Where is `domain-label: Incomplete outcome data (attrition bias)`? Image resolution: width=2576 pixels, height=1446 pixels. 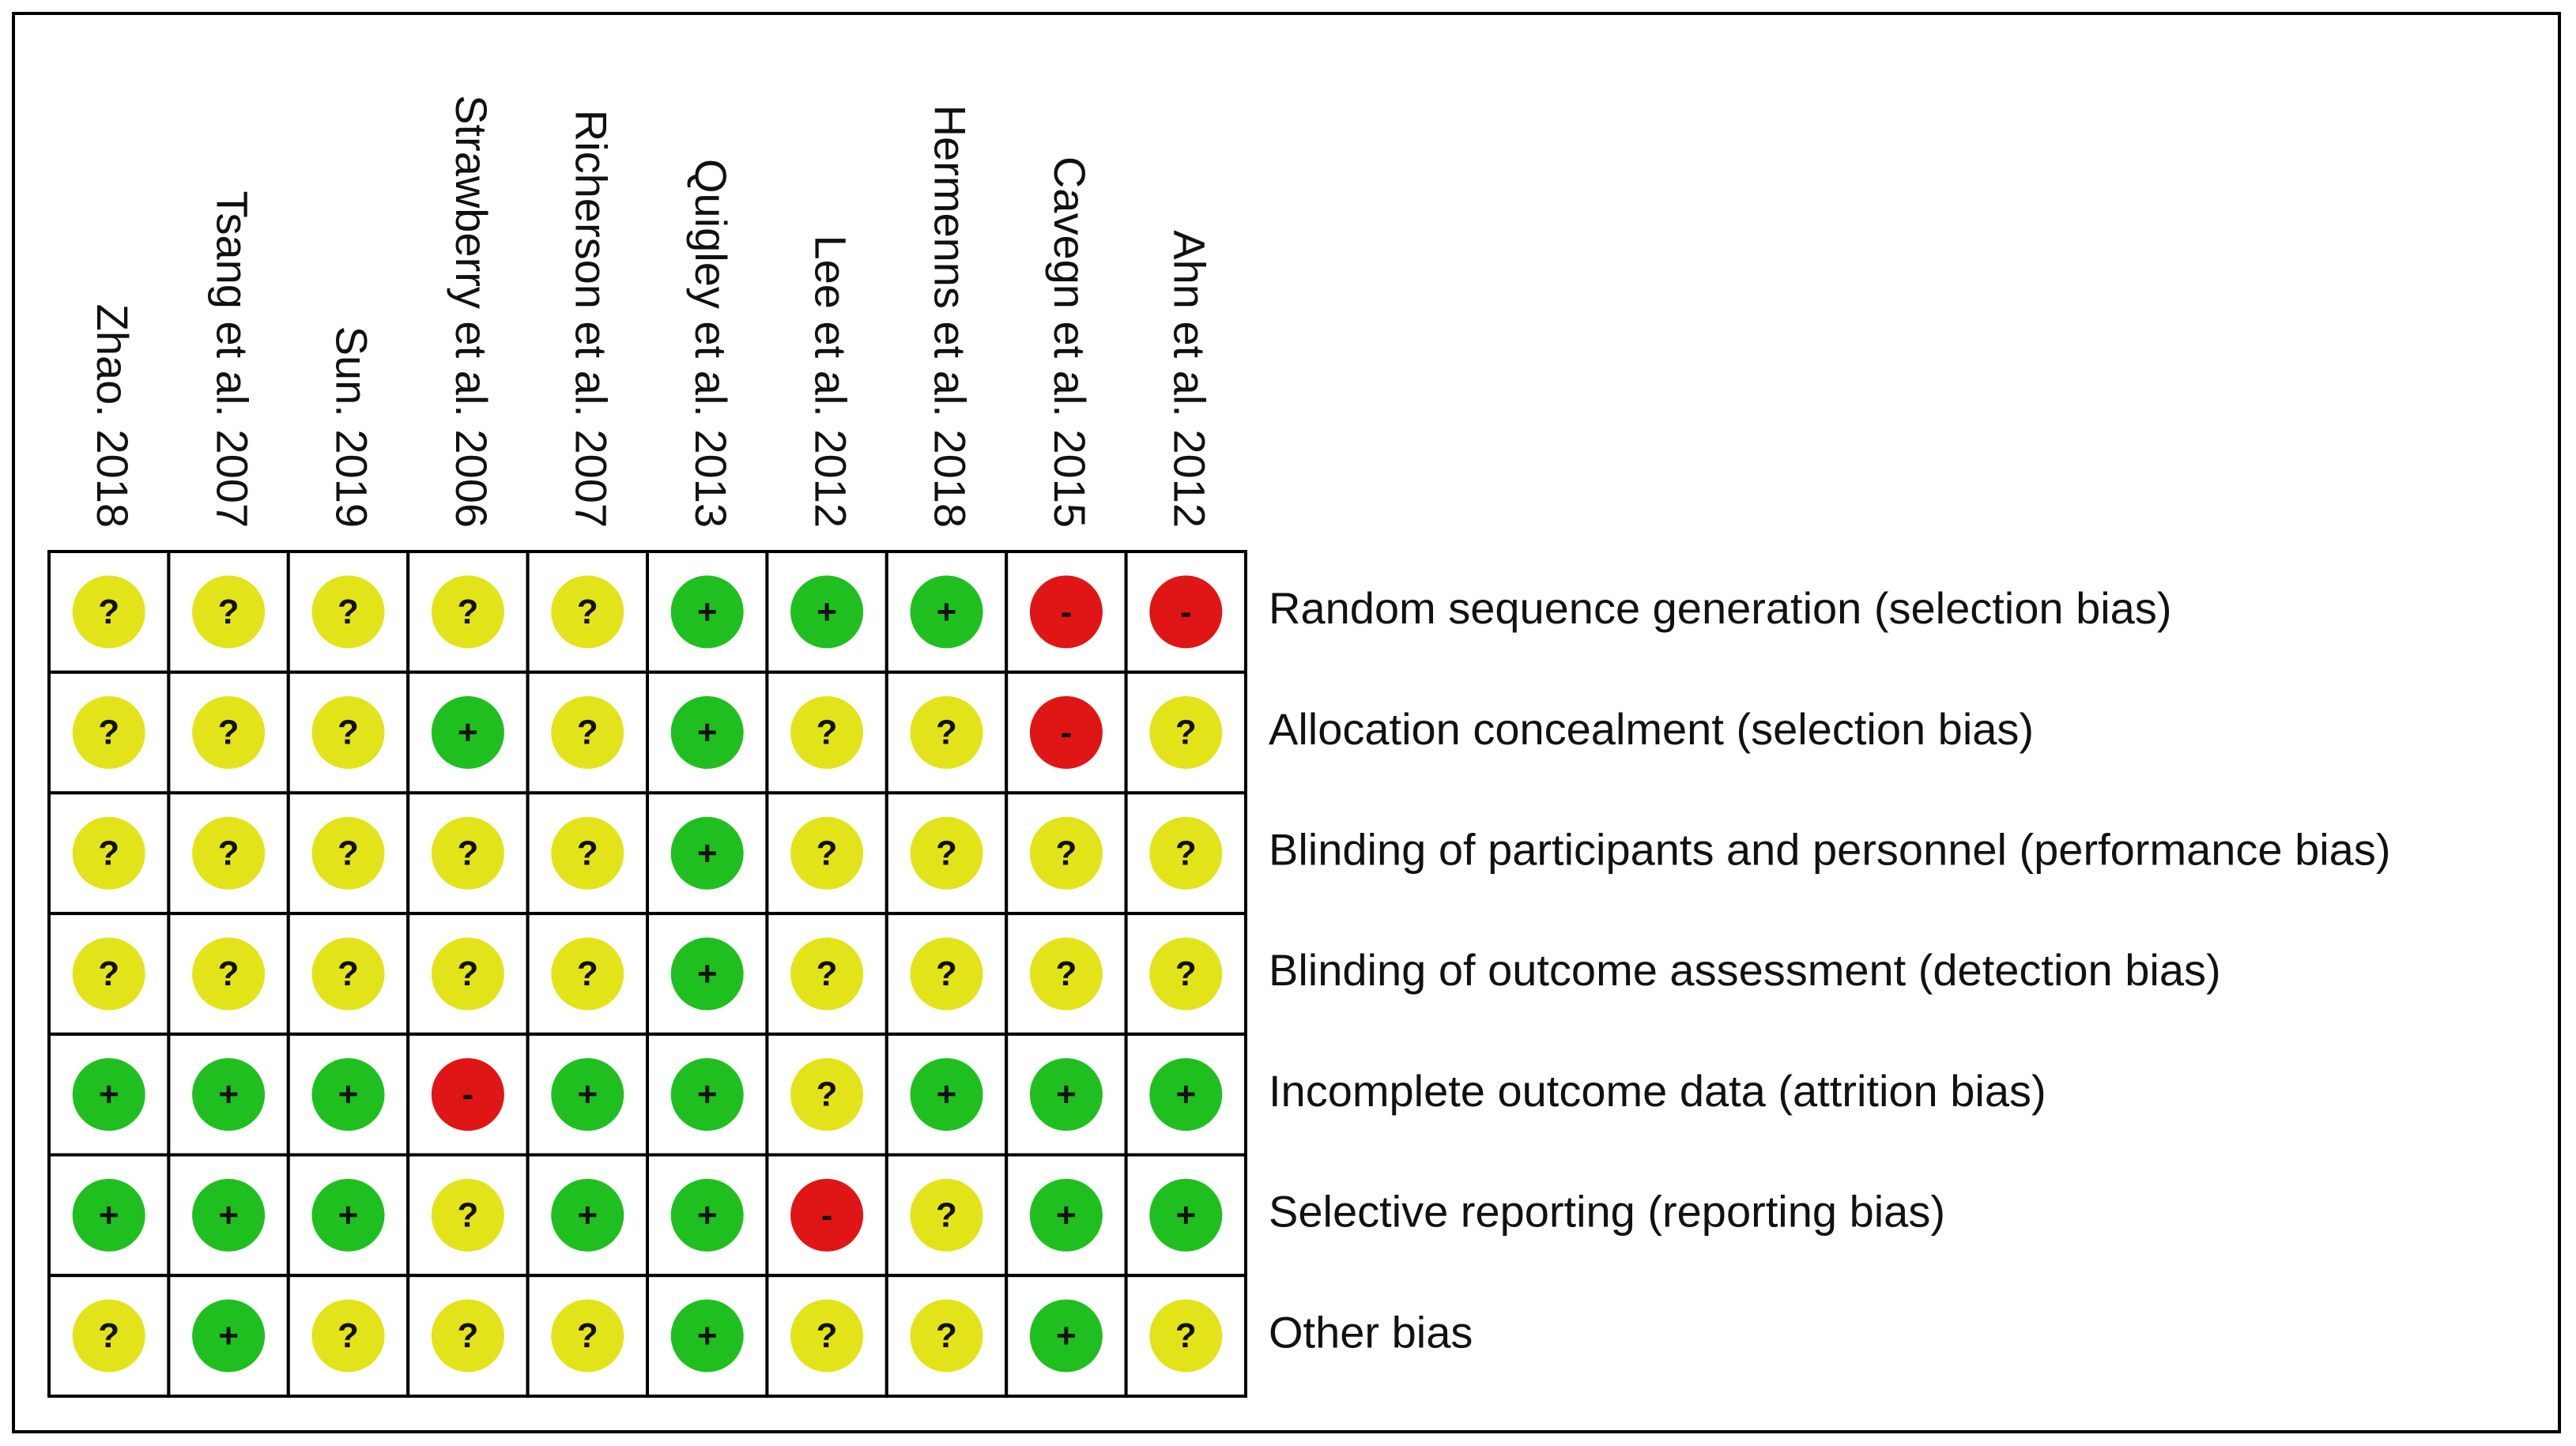 domain-label: Incomplete outcome data (attrition bias) is located at coordinates (1657, 1091).